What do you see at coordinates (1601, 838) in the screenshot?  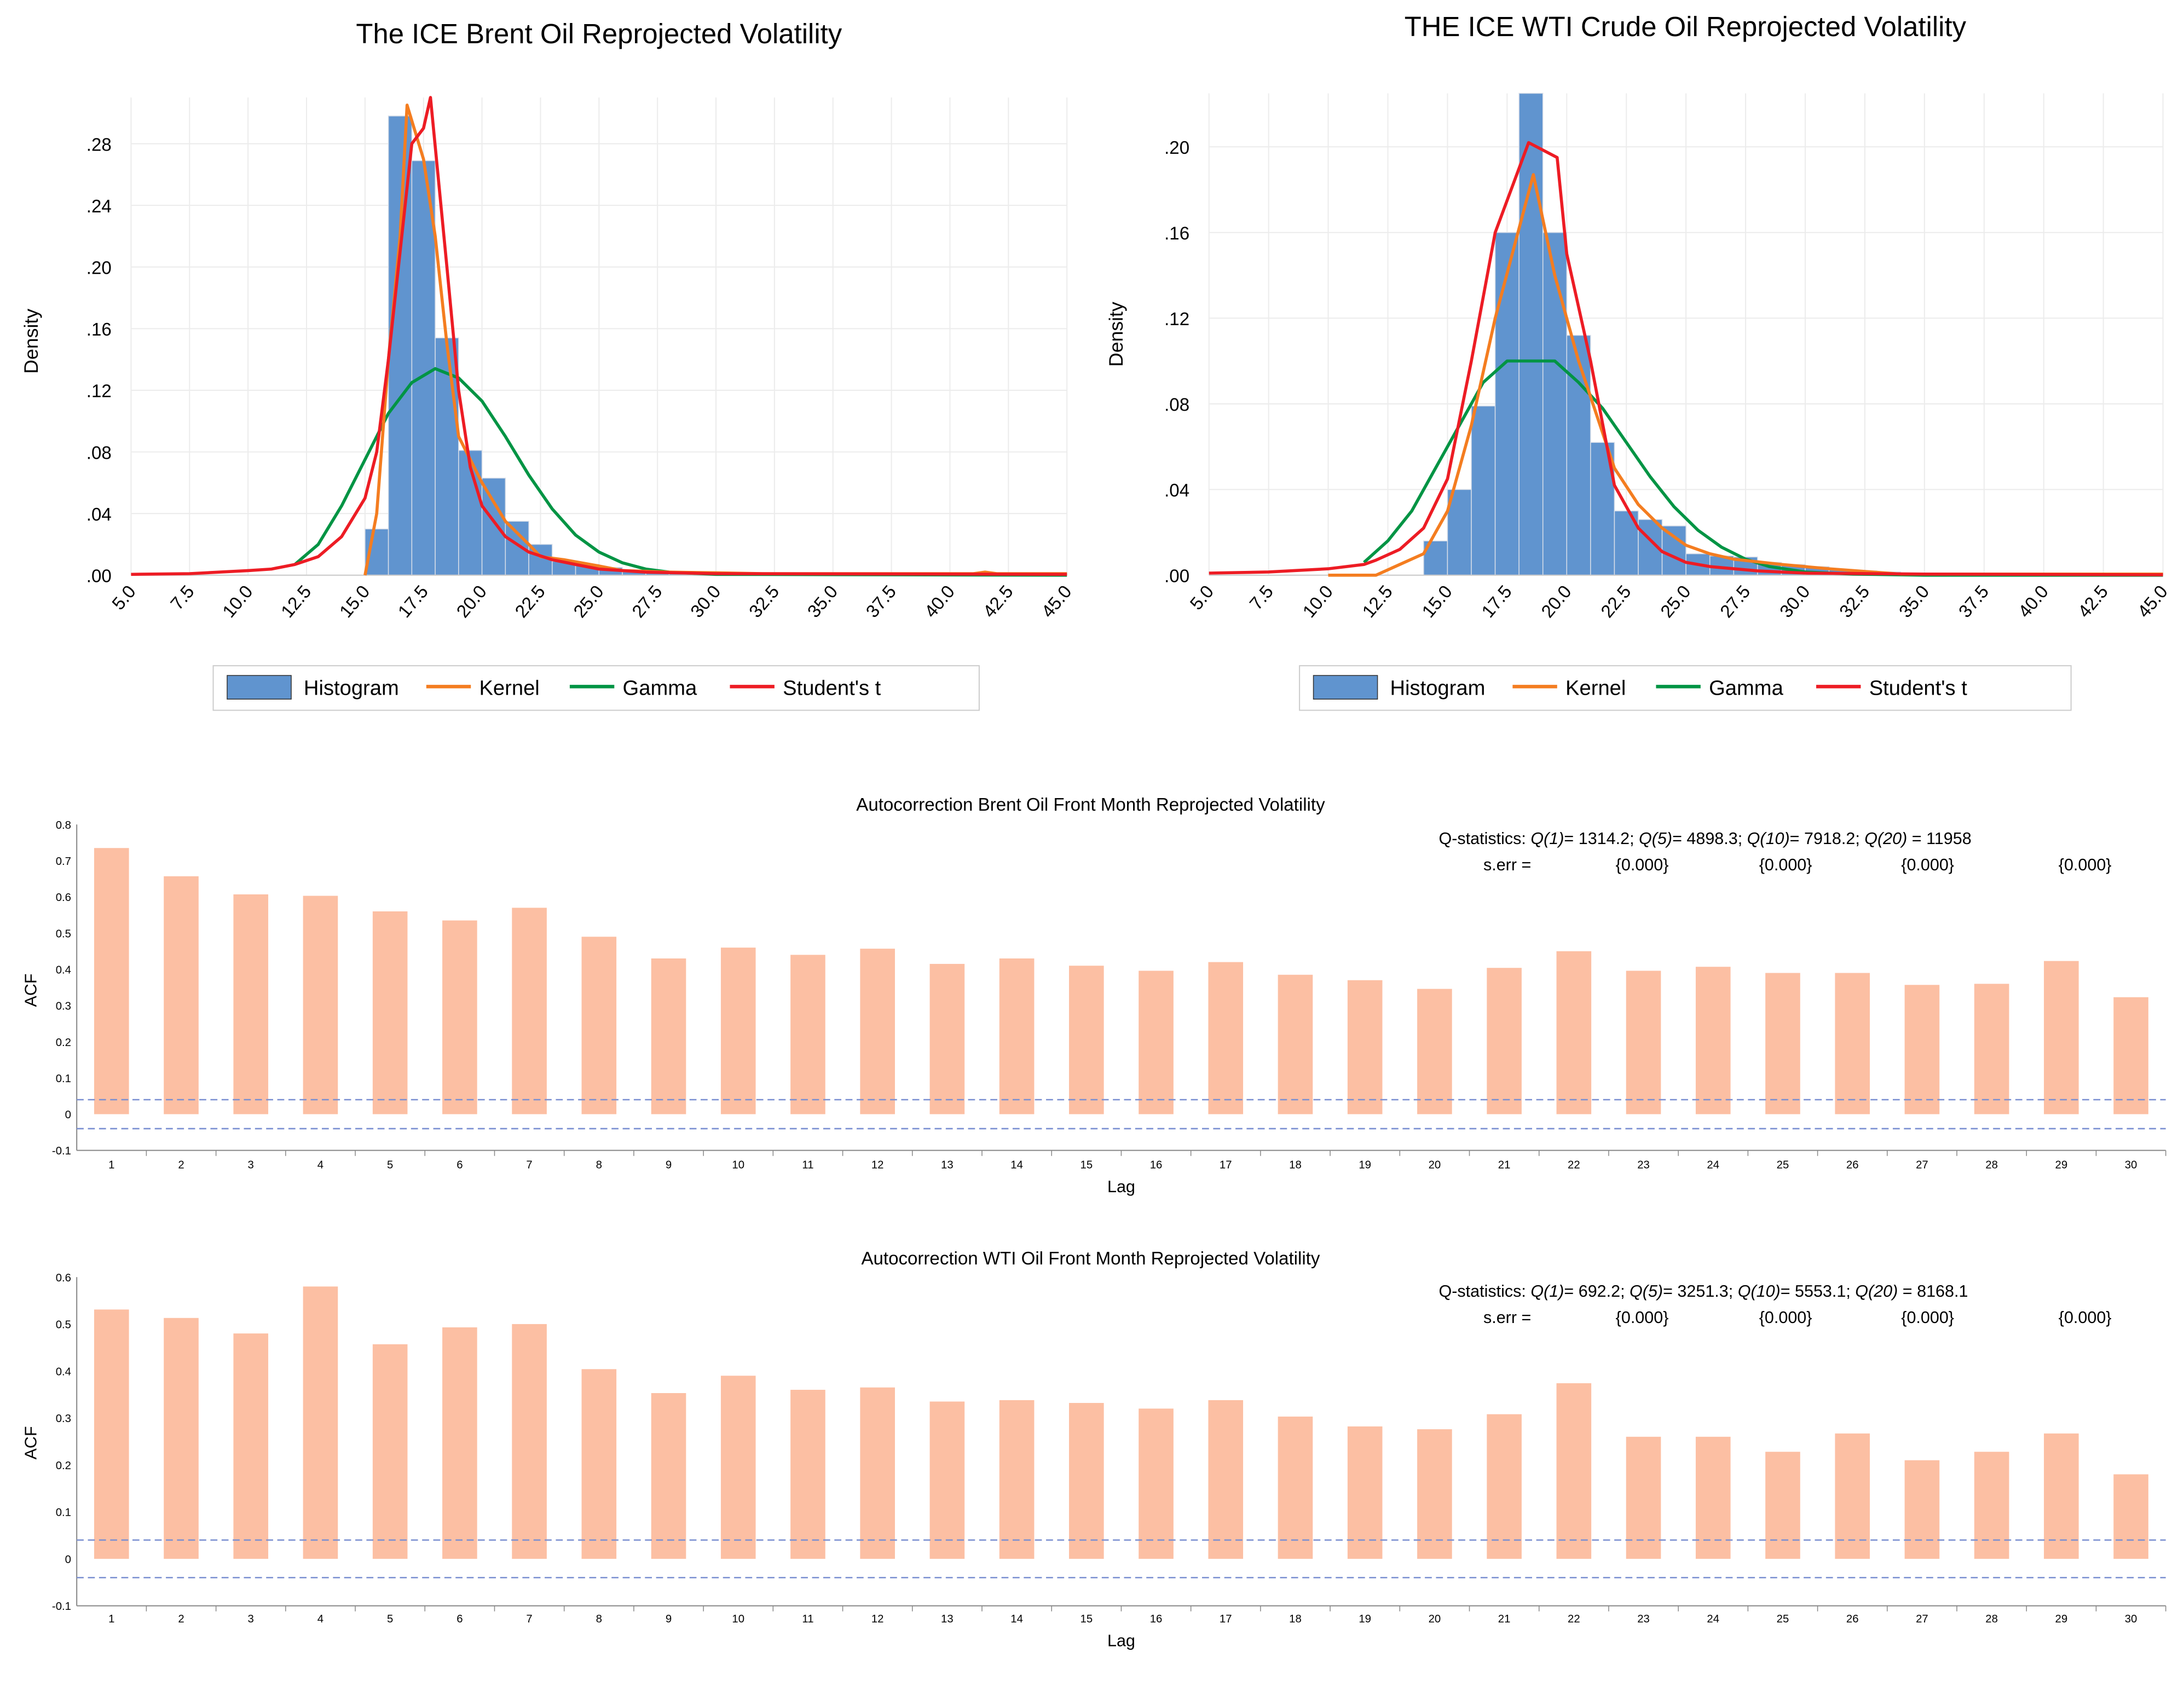 I see `q-statistic-value: = 1314.2;` at bounding box center [1601, 838].